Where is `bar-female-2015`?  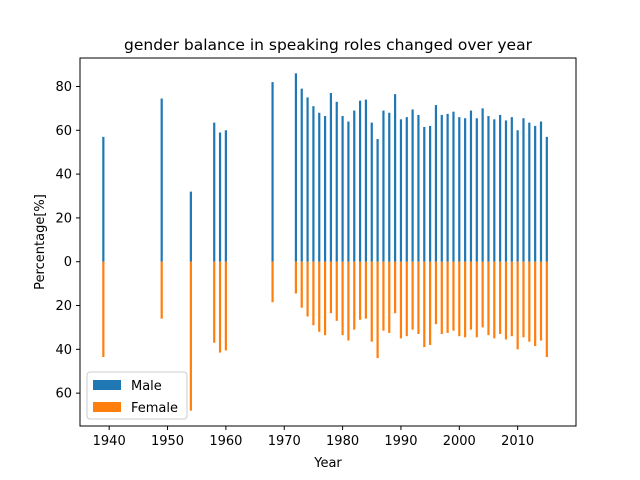 bar-female-2015 is located at coordinates (546, 309).